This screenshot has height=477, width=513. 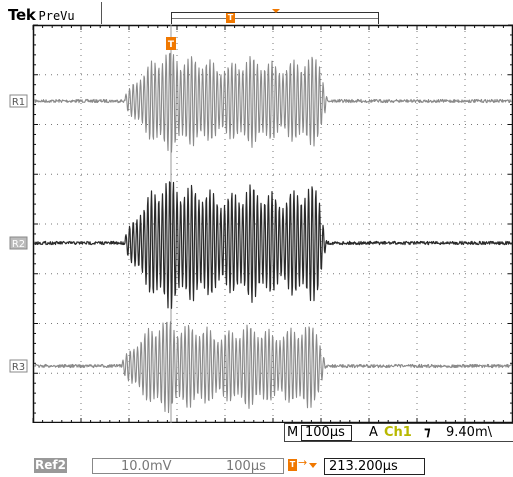 I want to click on status-bar-timebase: M 100µs A Ch1 ⁊ 9.40m\, so click(x=398, y=432).